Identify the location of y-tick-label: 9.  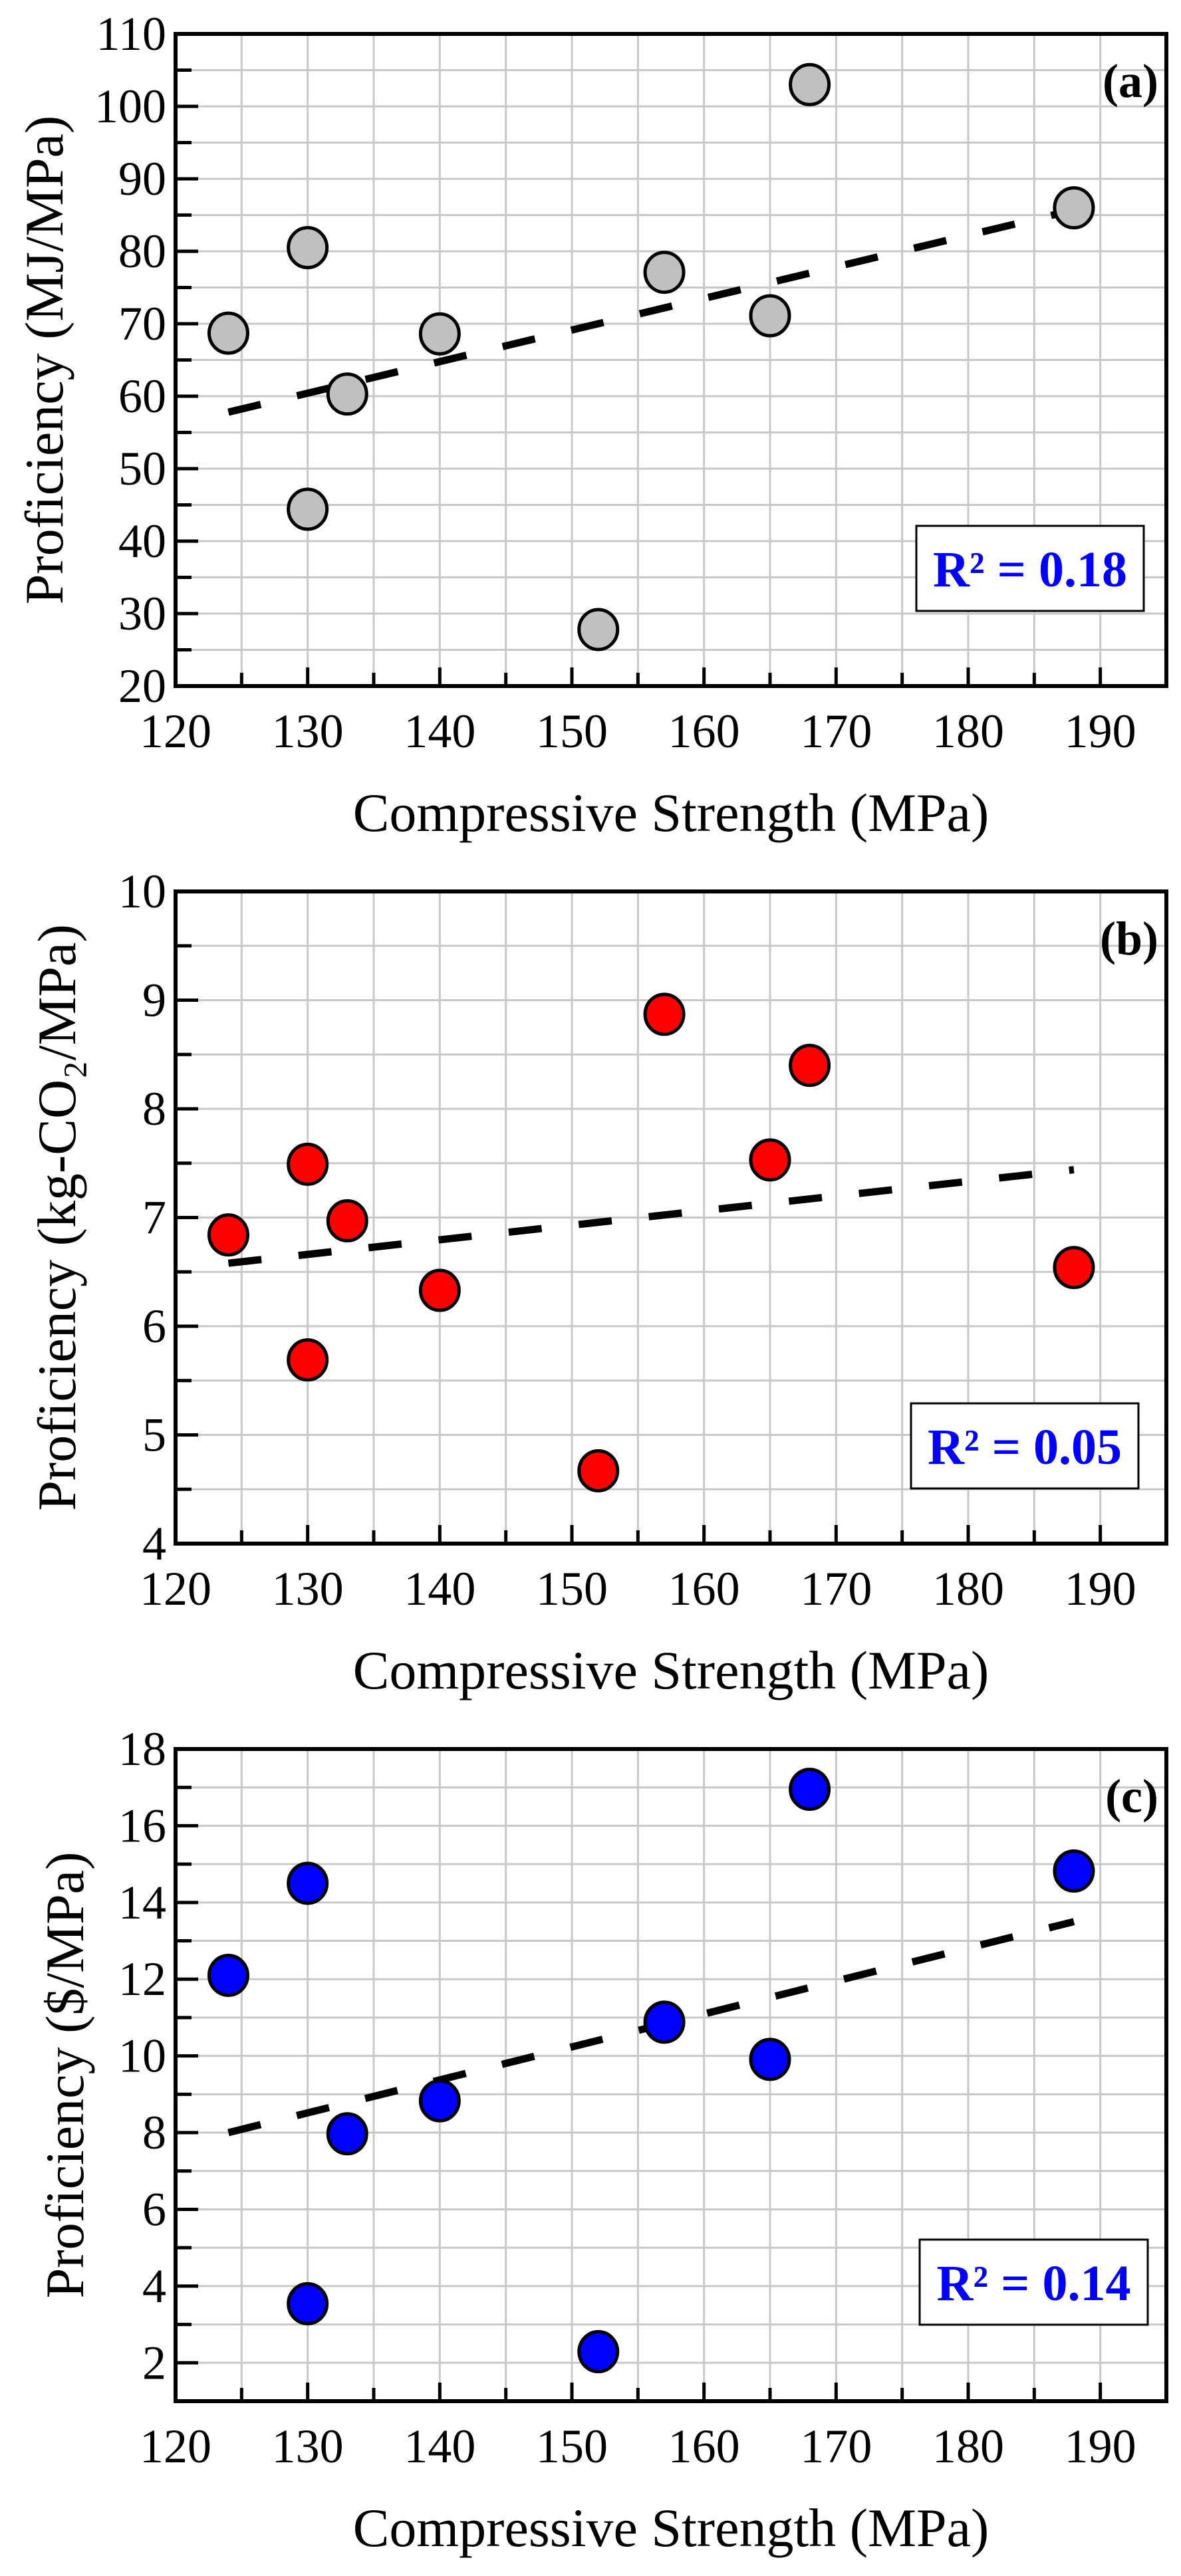
(154, 1000).